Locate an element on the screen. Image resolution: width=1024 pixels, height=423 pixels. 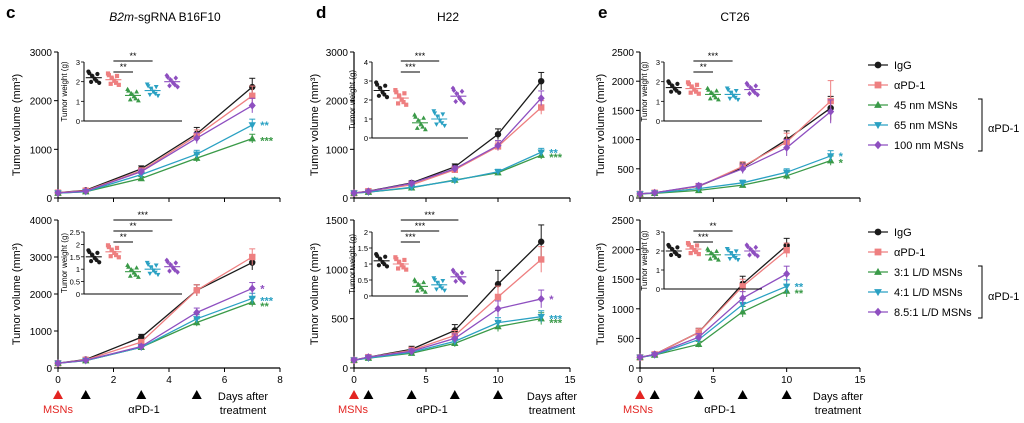
inset-e-top: 0 1 2 3 Tumor weight (g) ***** is located at coordinates (701, 88).